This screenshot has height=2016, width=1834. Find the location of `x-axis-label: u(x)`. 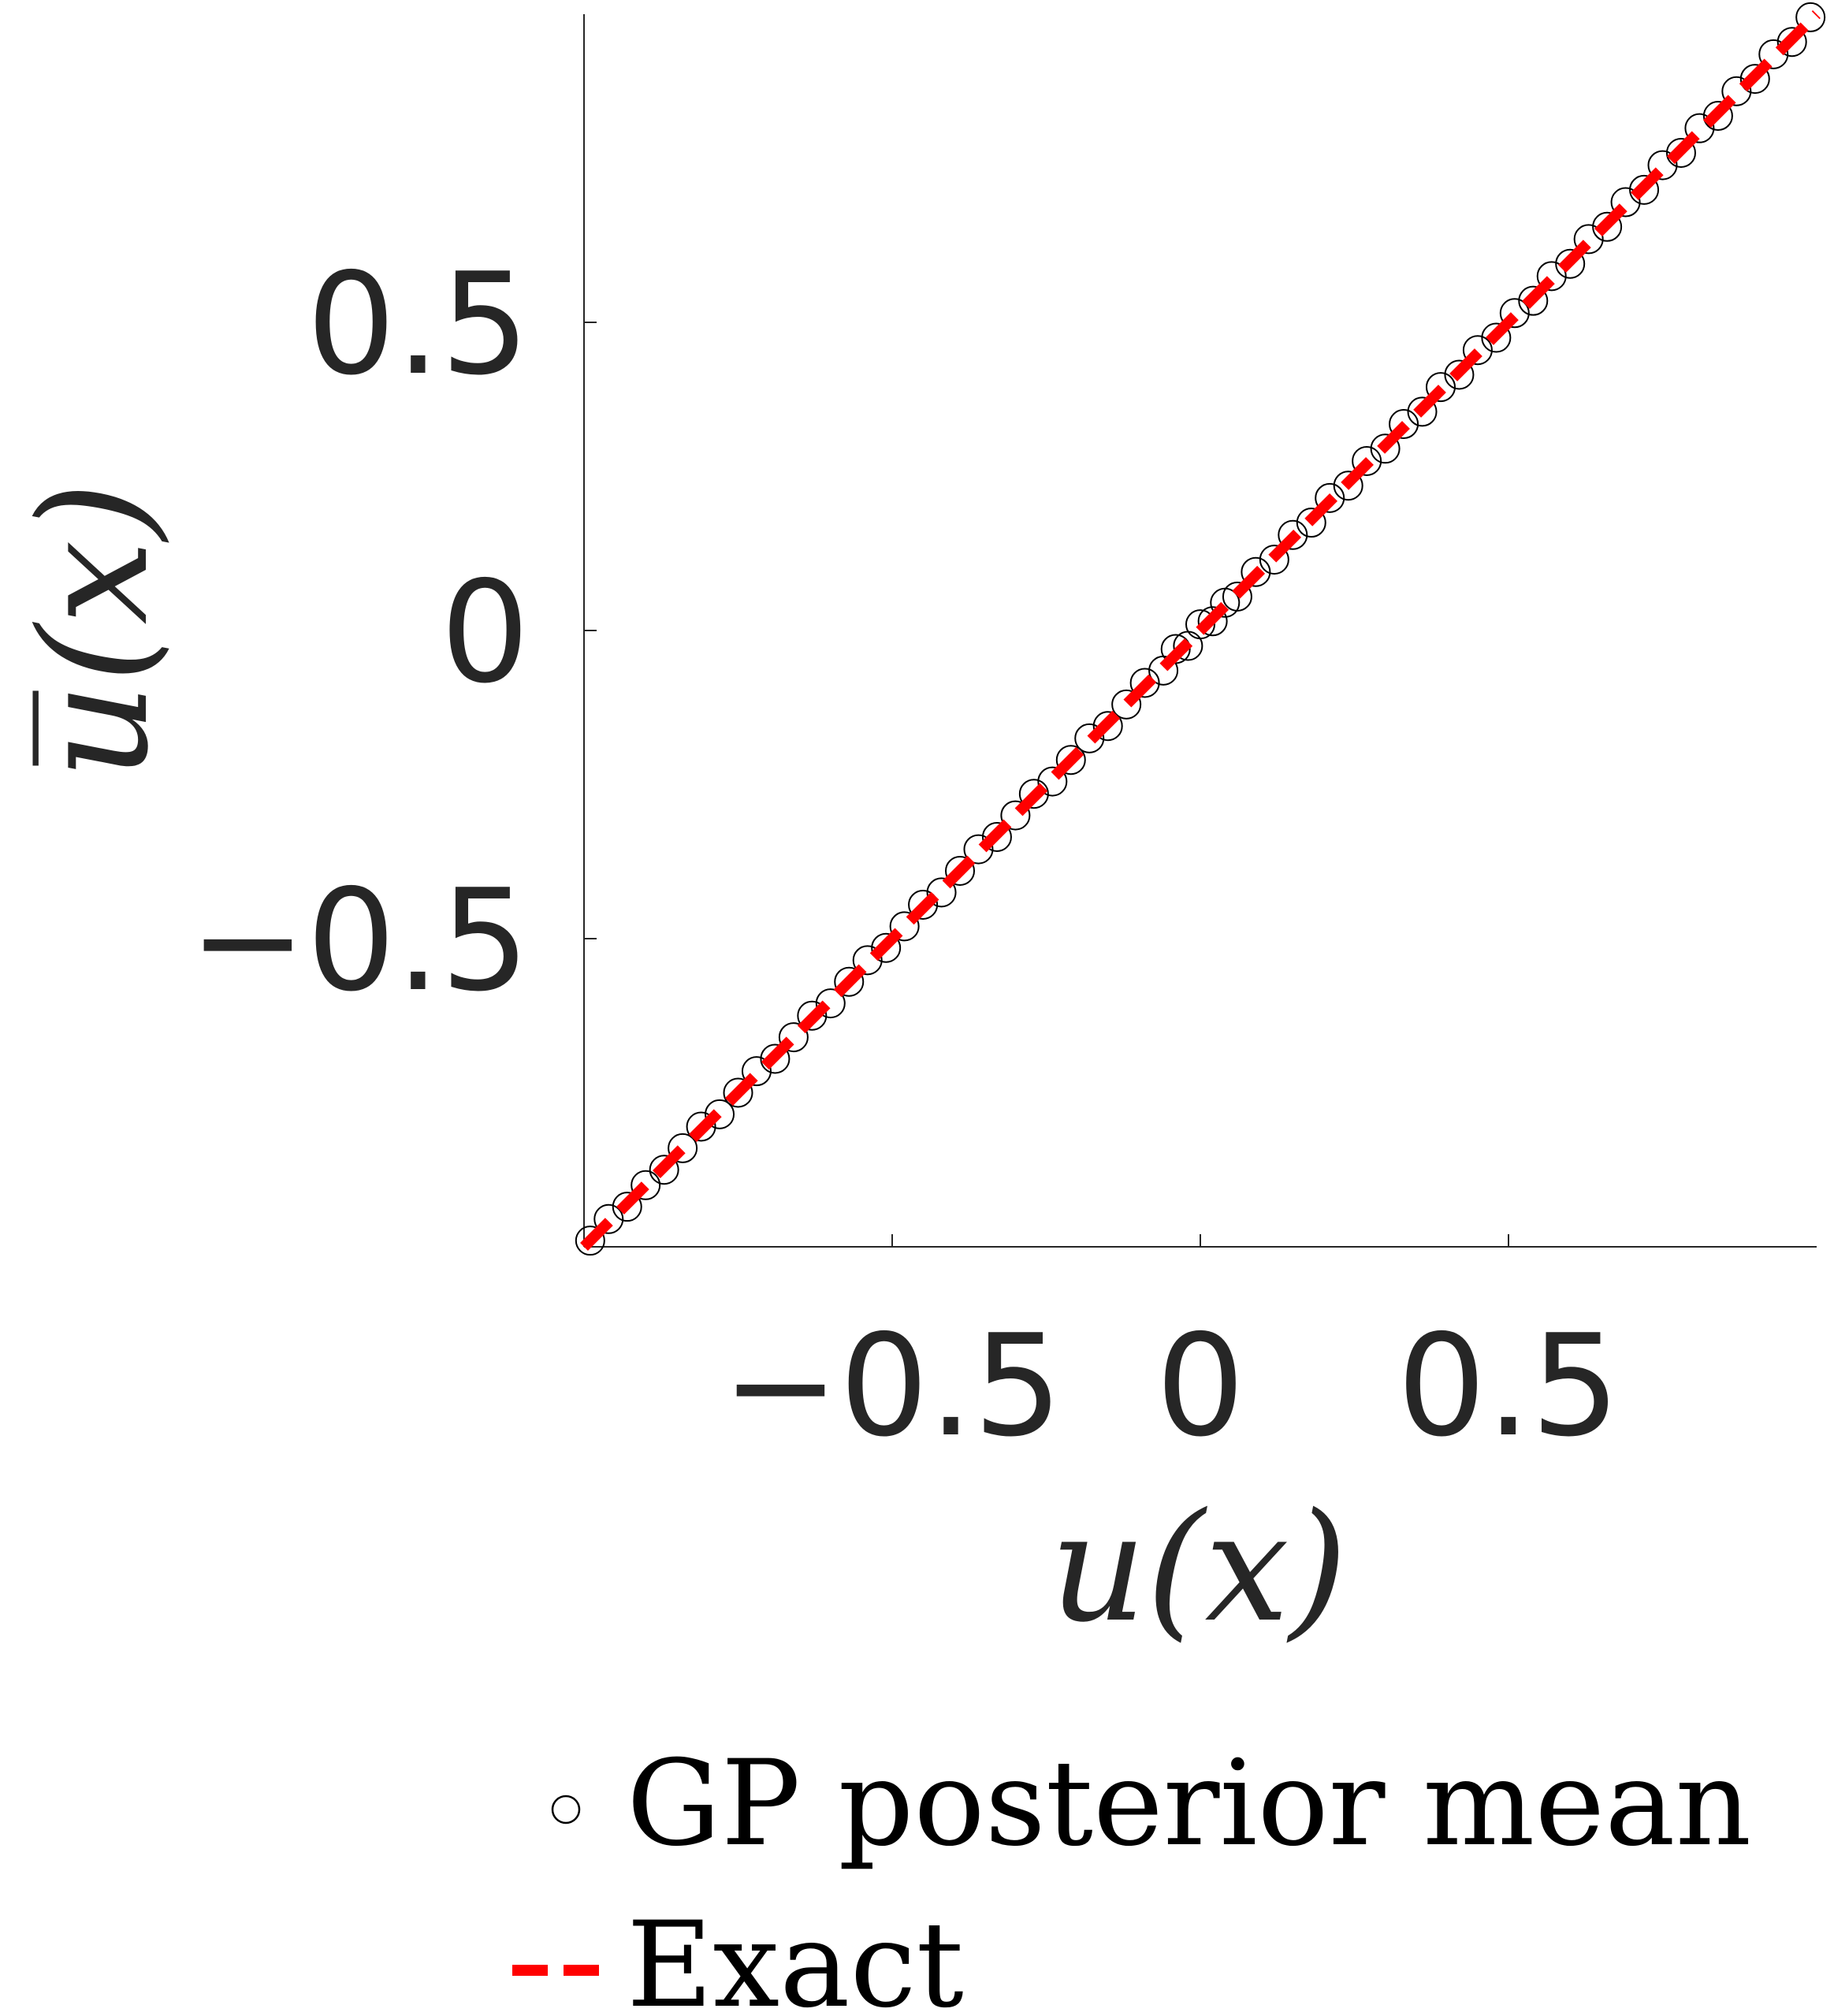

x-axis-label: u(x) is located at coordinates (1199, 1568).